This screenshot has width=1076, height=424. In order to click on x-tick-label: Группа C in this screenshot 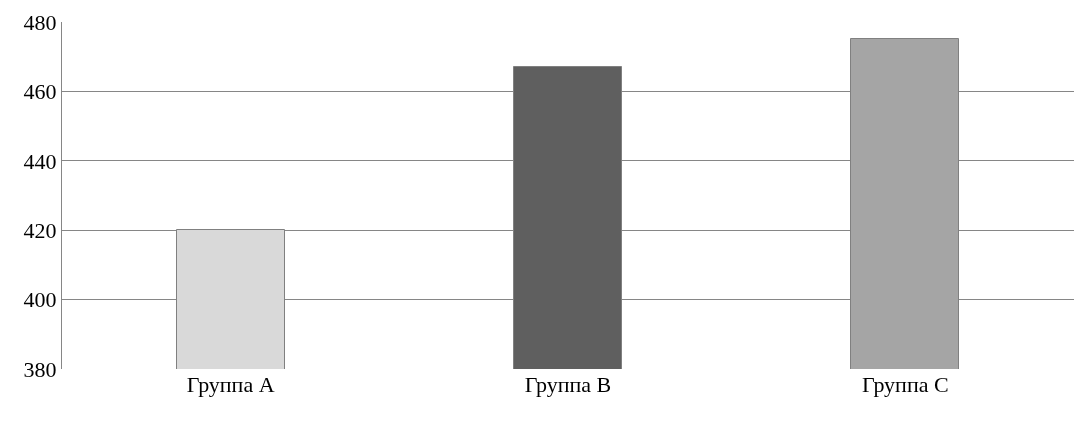, I will do `click(905, 384)`.